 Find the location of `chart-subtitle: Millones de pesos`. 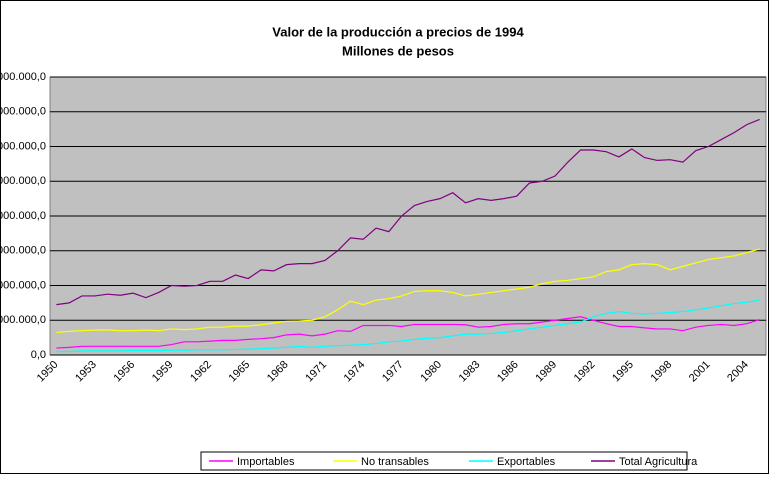

chart-subtitle: Millones de pesos is located at coordinates (398, 50).